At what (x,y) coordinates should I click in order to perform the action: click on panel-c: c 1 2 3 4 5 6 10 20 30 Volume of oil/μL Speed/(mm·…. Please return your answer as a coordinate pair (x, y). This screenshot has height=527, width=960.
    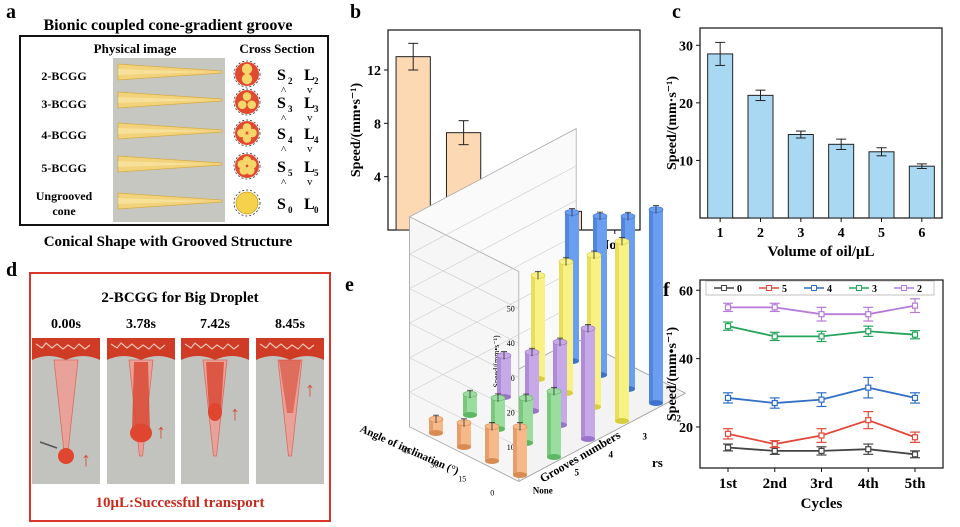
    Looking at the image, I should click on (804, 130).